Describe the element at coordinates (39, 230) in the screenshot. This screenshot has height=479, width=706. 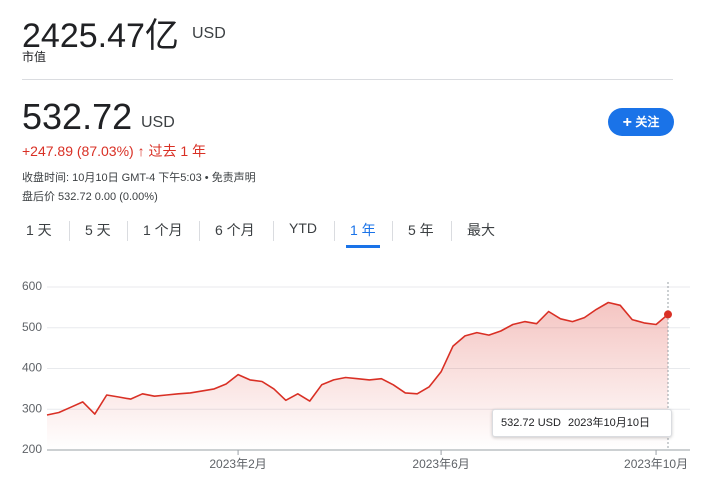
I see `range-tab: 1 天` at that location.